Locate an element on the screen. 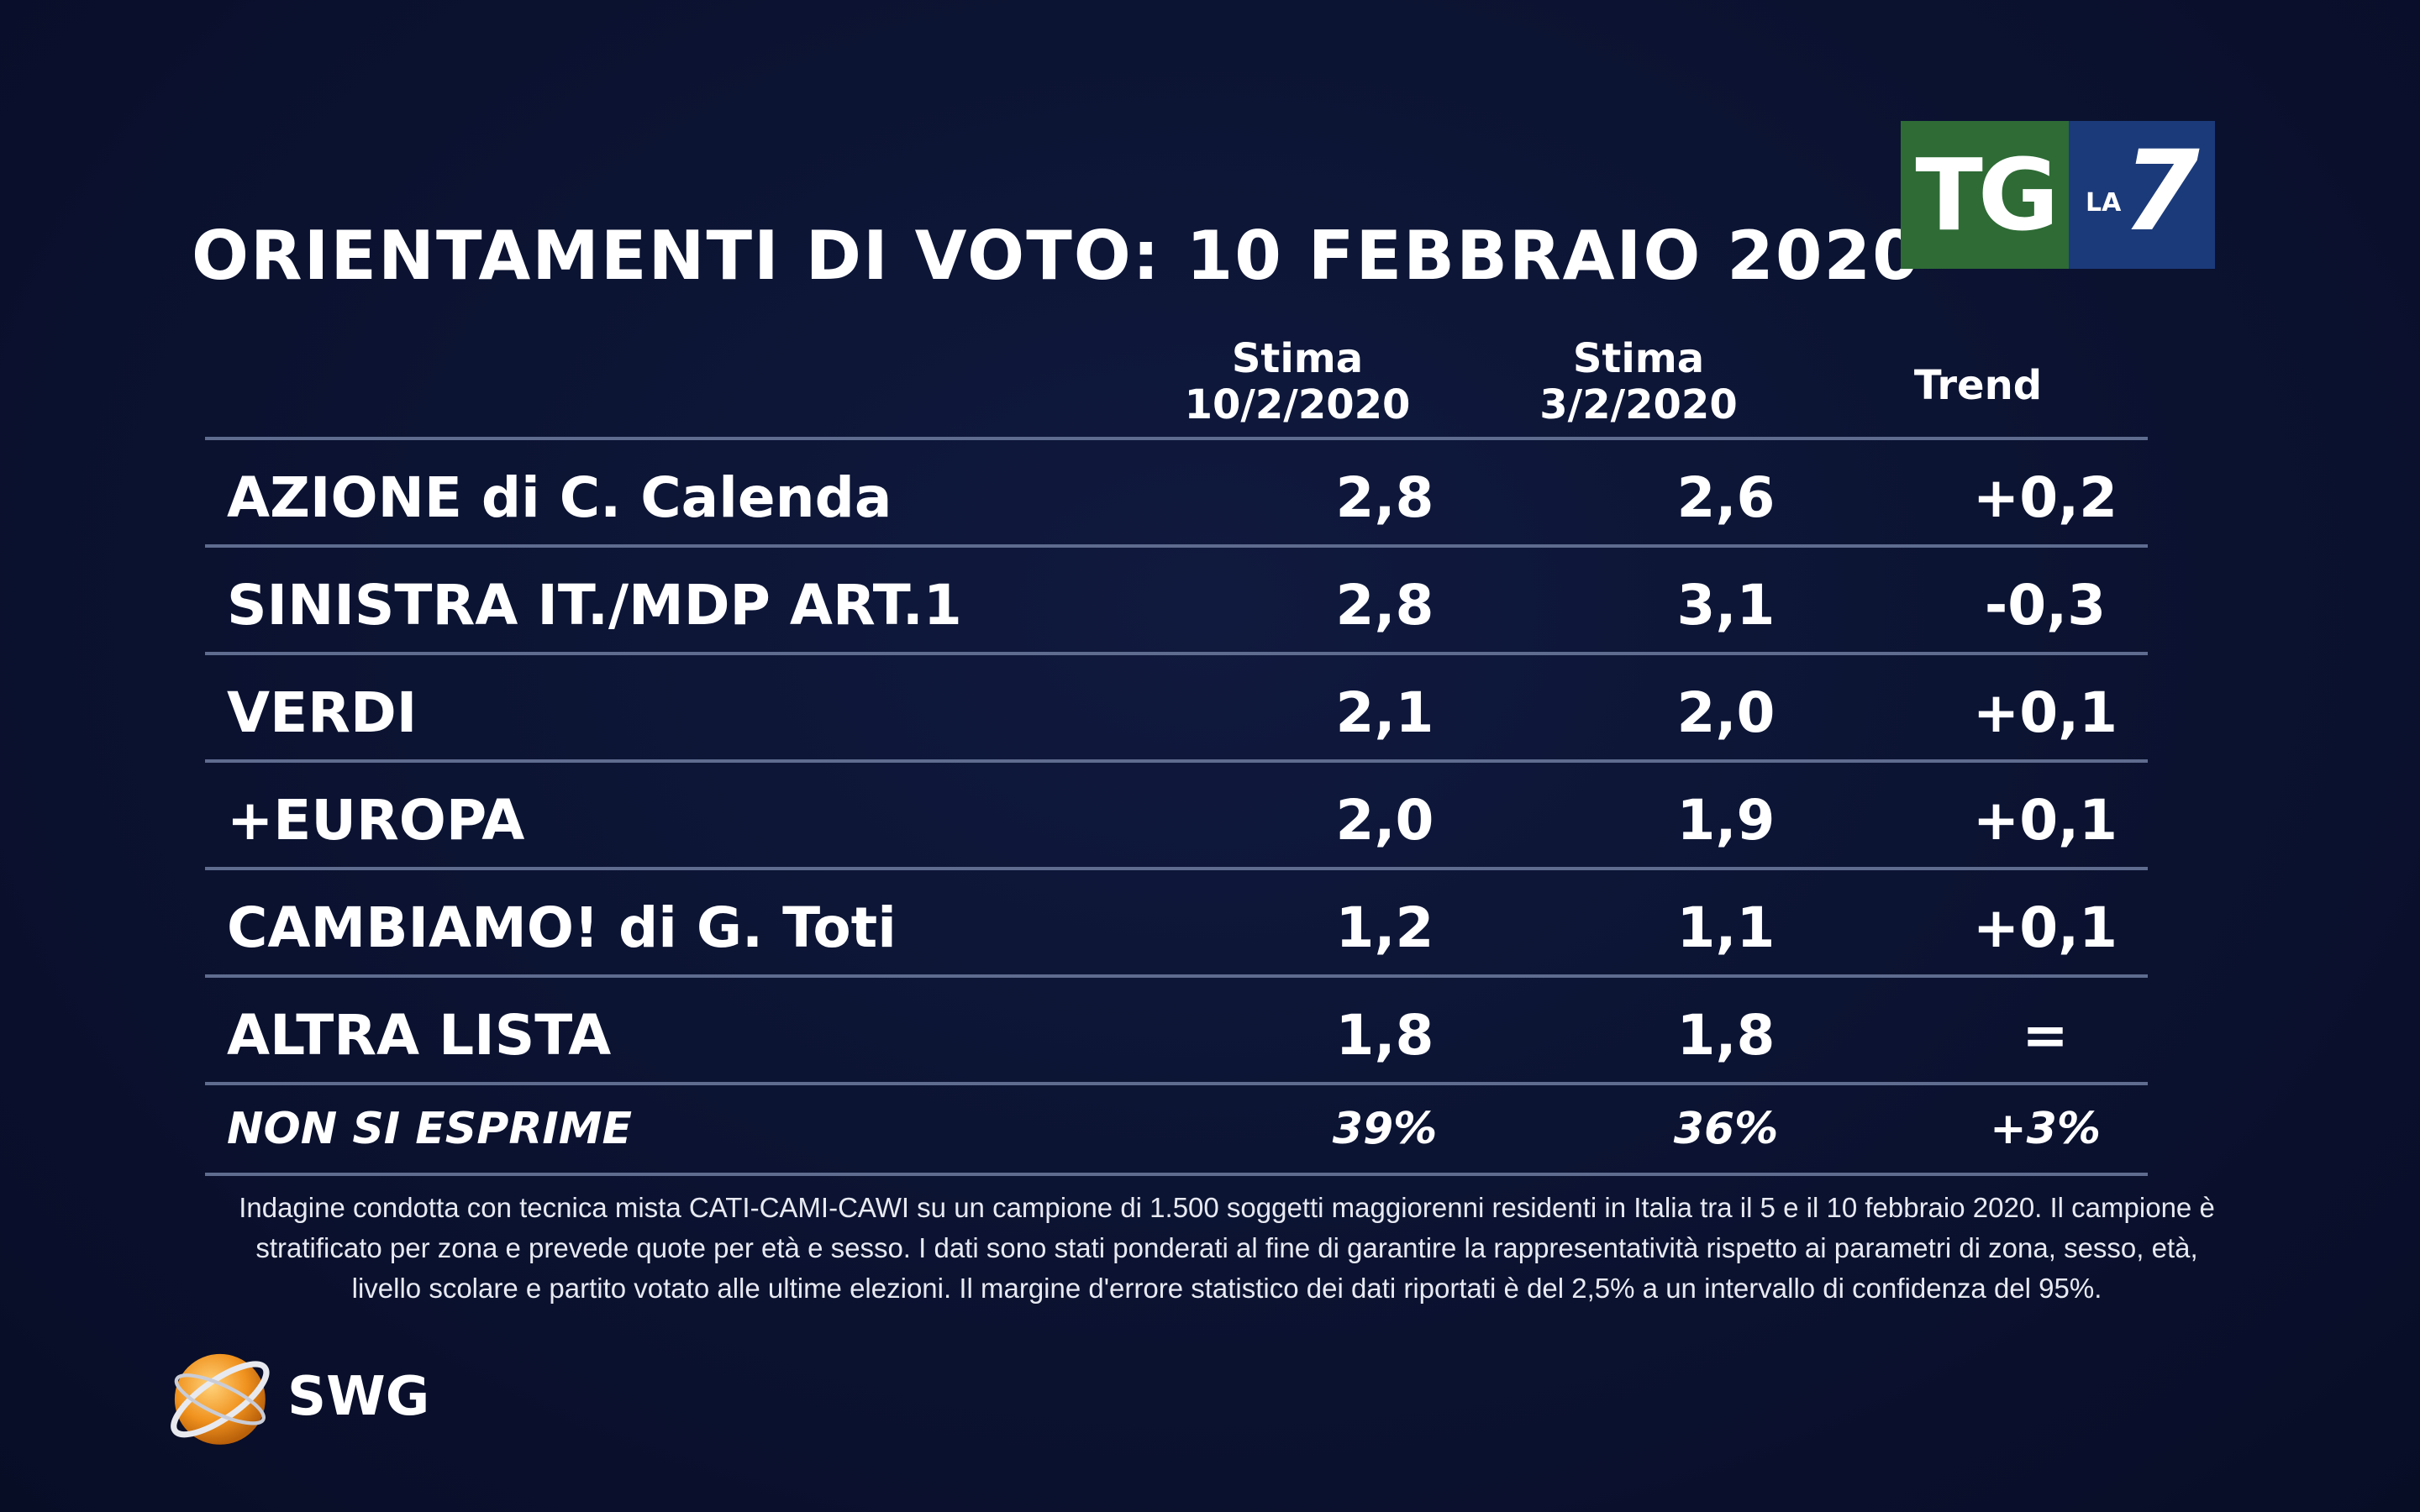 The height and width of the screenshot is (1512, 2420). value-previous: 2,0 is located at coordinates (1726, 712).